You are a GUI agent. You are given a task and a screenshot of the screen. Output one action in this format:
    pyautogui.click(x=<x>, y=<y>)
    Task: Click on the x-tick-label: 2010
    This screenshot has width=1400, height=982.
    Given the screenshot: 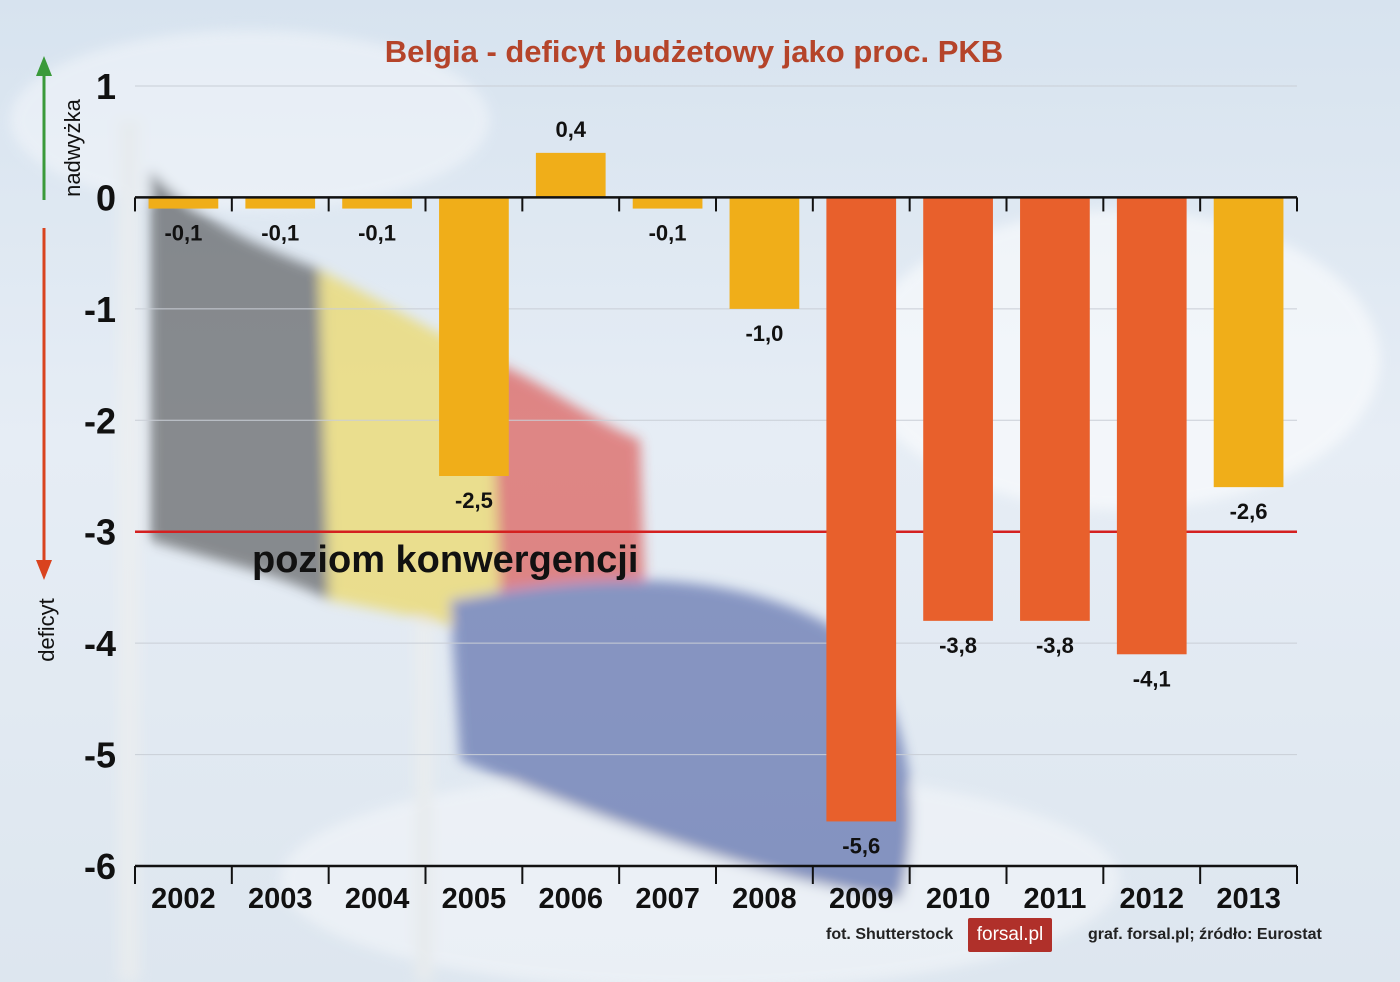 What is the action you would take?
    pyautogui.click(x=958, y=899)
    